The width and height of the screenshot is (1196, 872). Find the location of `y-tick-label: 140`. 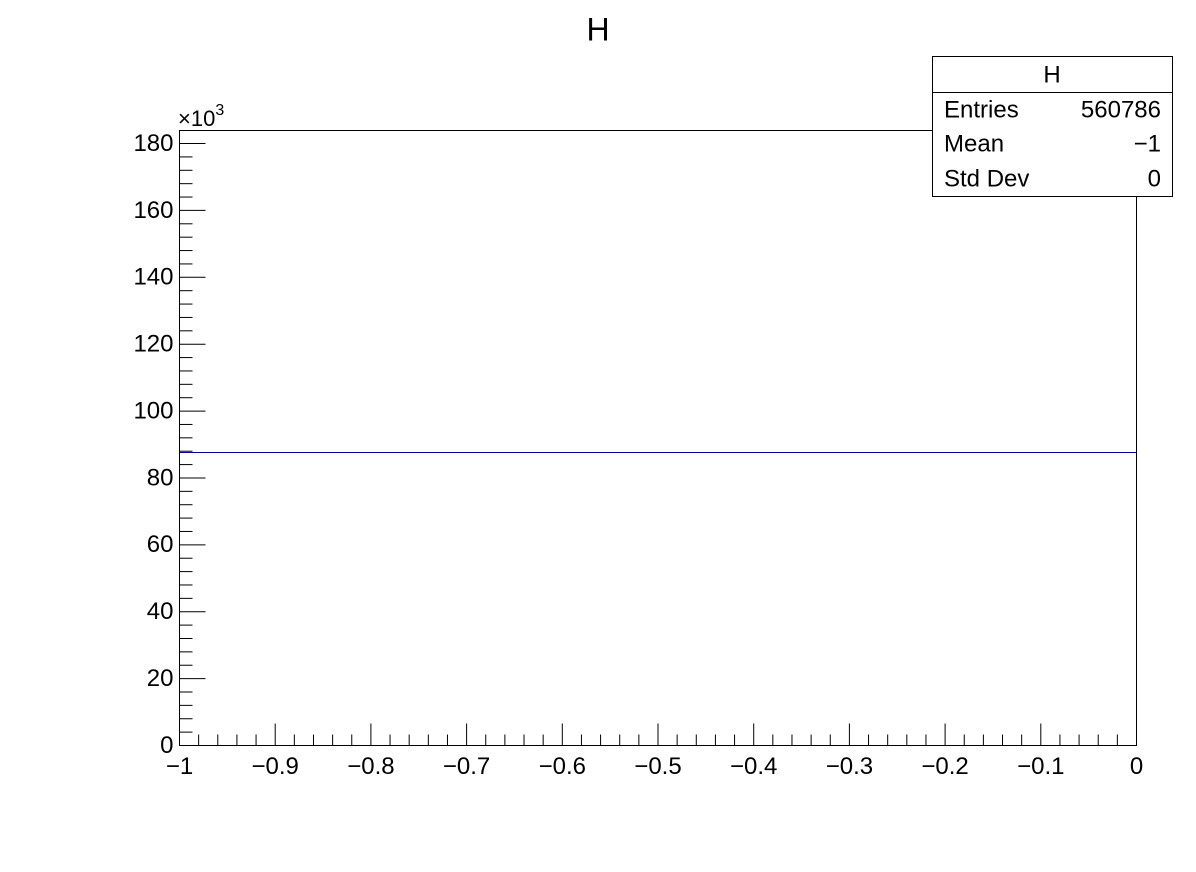

y-tick-label: 140 is located at coordinates (153, 277).